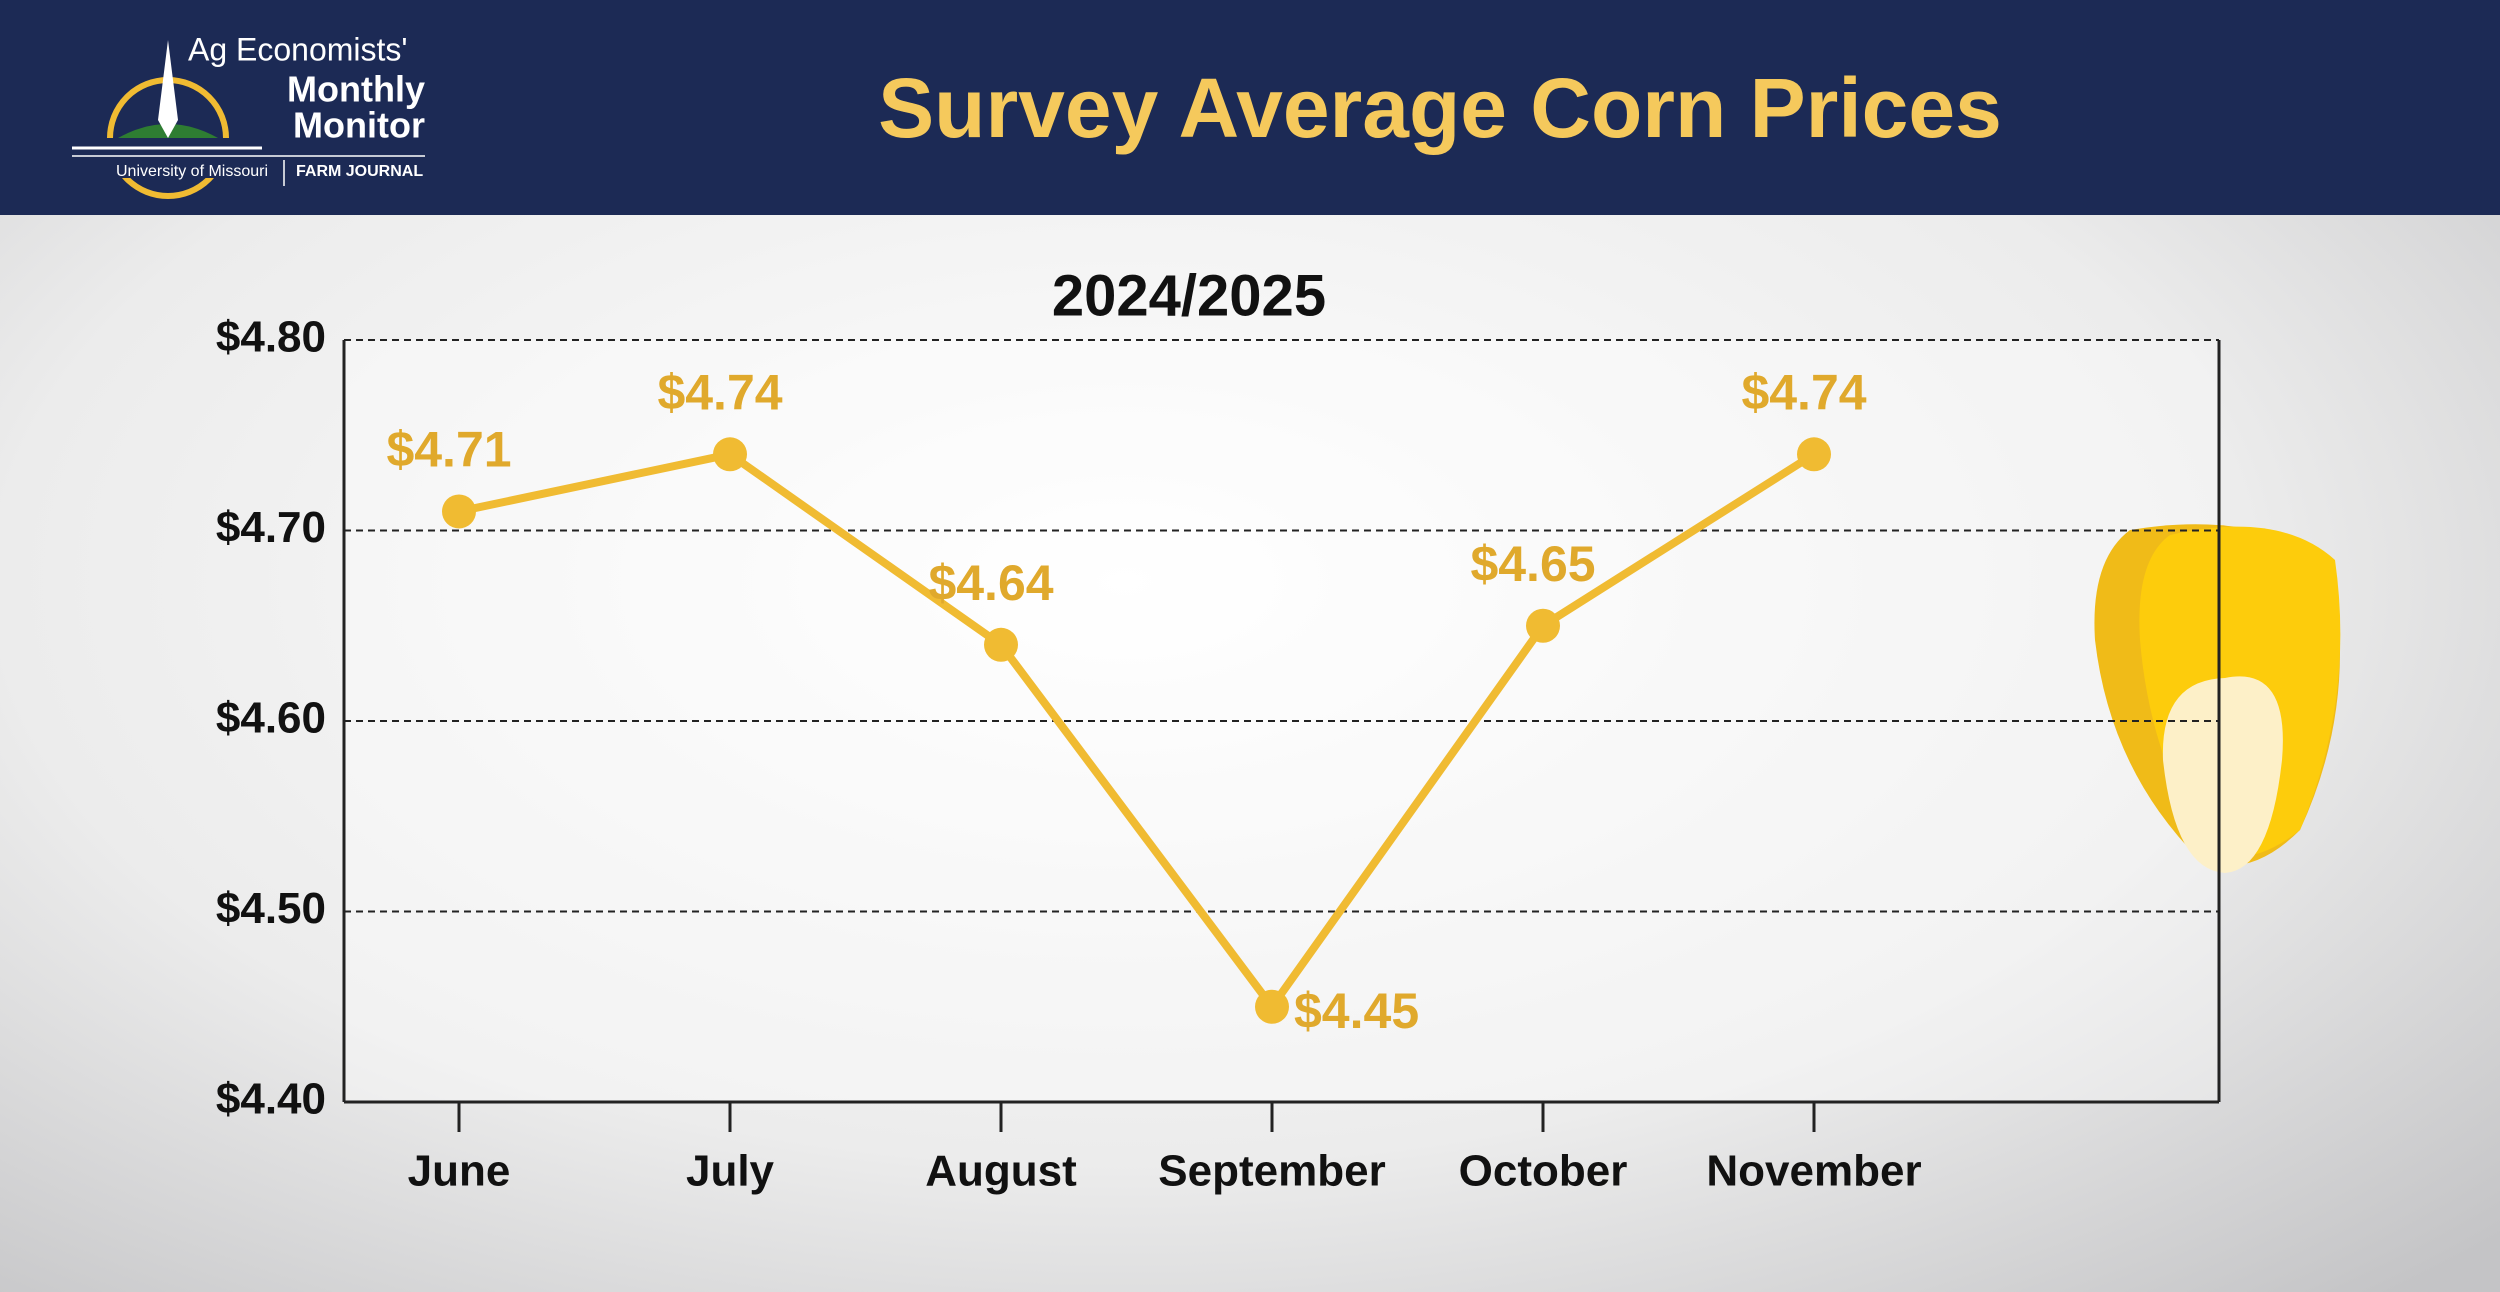 Image resolution: width=2500 pixels, height=1292 pixels. What do you see at coordinates (1543, 1171) in the screenshot?
I see `x-tick-label: October` at bounding box center [1543, 1171].